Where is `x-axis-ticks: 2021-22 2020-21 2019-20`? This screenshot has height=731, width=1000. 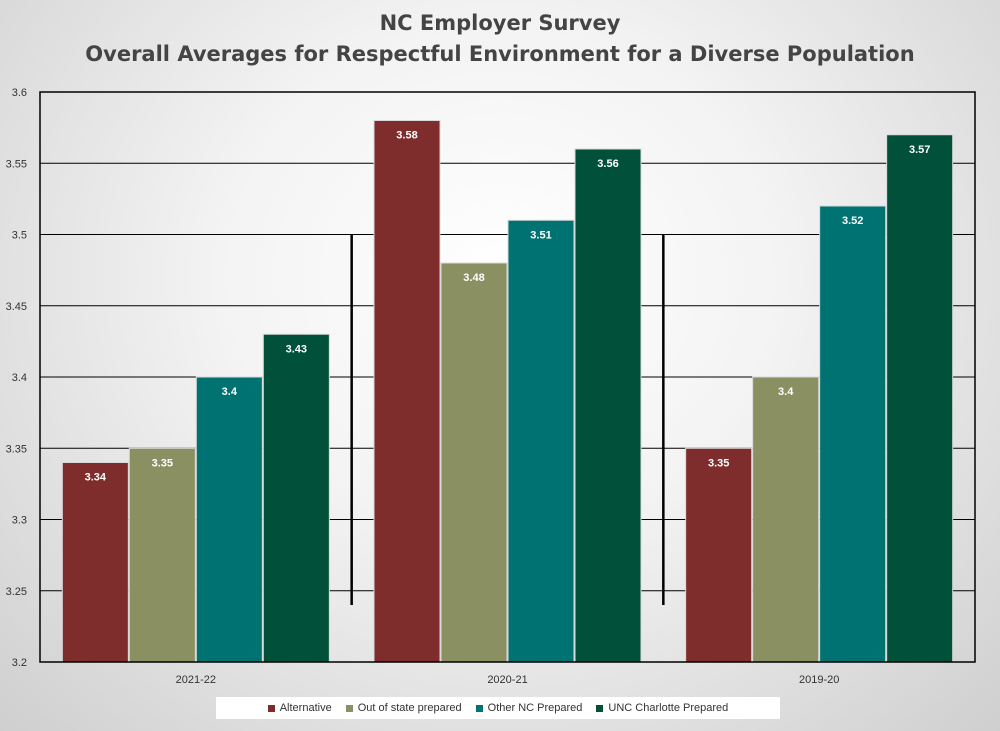 x-axis-ticks: 2021-22 2020-21 2019-20 is located at coordinates (508, 680).